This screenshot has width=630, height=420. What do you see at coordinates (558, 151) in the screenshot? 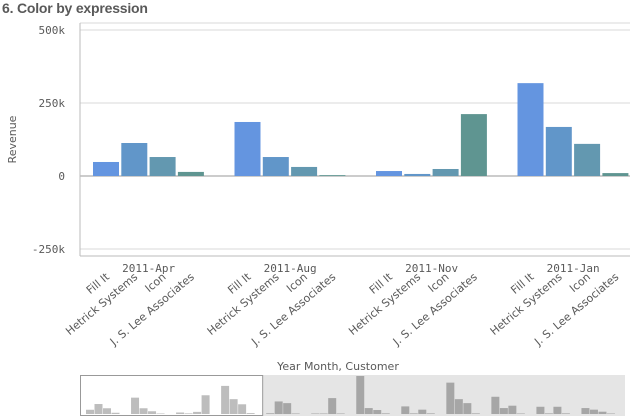
I see `bar-2011-Jan-hetrick-systems` at bounding box center [558, 151].